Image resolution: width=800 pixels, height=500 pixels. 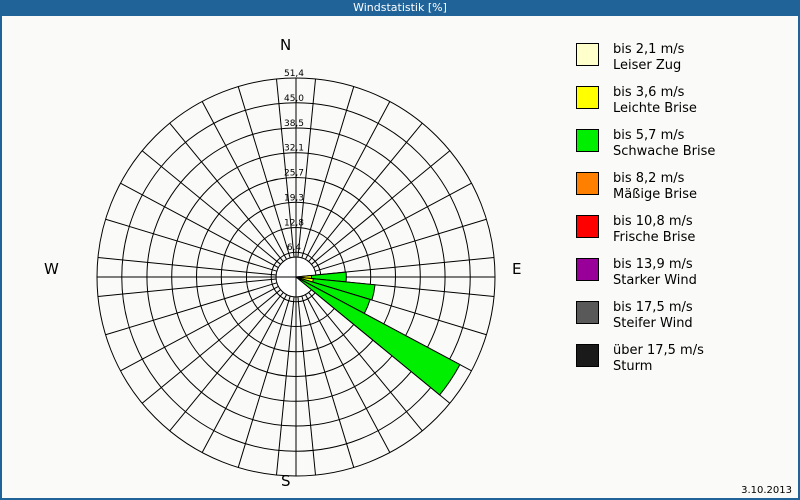 I want to click on wind-rose-petals, so click(x=378, y=333).